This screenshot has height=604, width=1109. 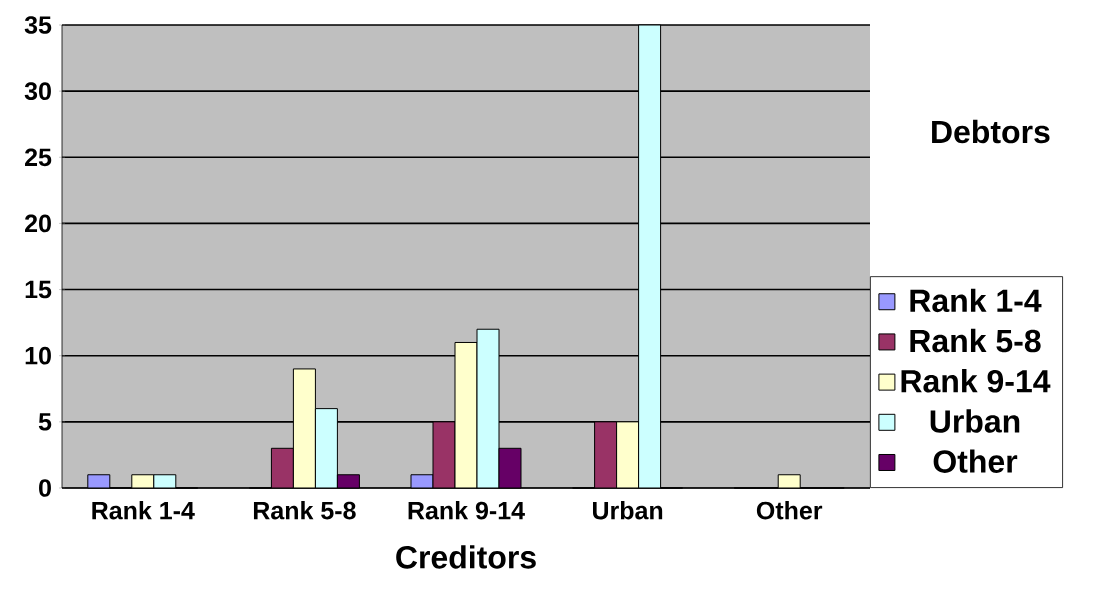 I want to click on x-tick-label: Rank 5-8, so click(x=304, y=510).